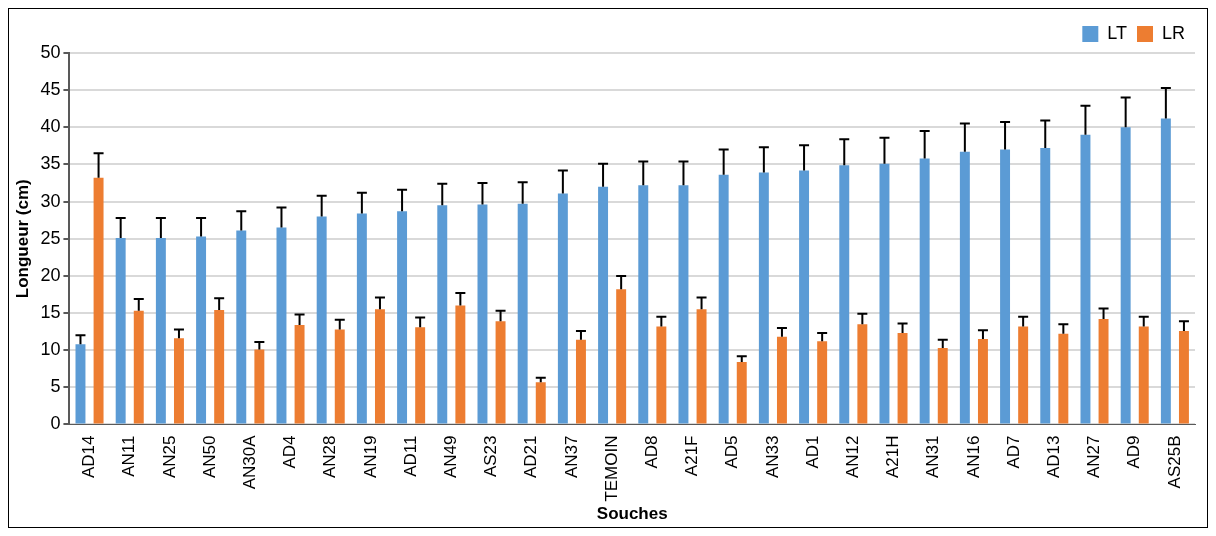 The image size is (1216, 536). What do you see at coordinates (55, 423) in the screenshot?
I see `y-tick-label: 0` at bounding box center [55, 423].